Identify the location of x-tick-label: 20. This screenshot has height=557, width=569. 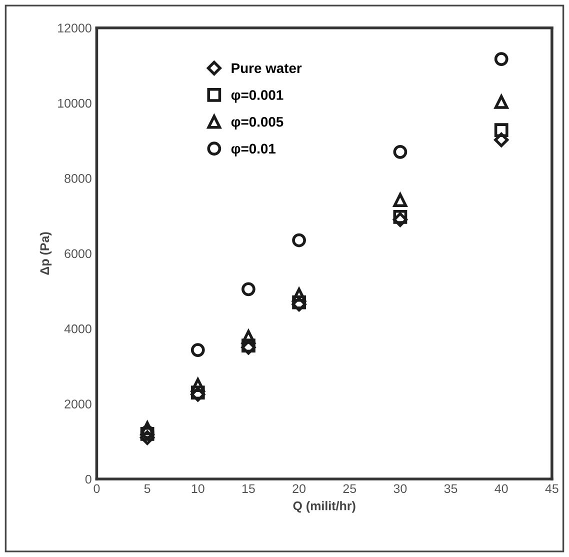
(299, 489).